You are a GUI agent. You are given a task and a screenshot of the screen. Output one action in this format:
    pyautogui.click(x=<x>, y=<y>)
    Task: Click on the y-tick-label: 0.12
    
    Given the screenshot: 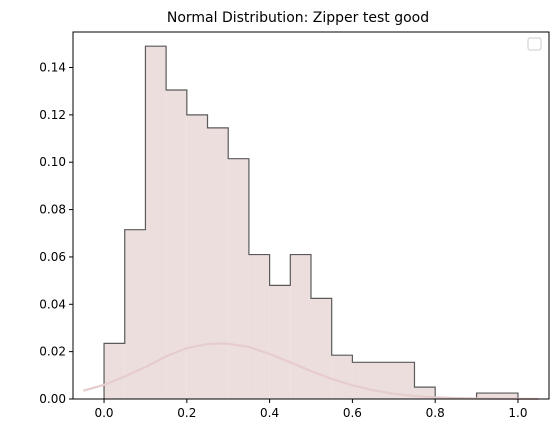 What is the action you would take?
    pyautogui.click(x=52, y=115)
    